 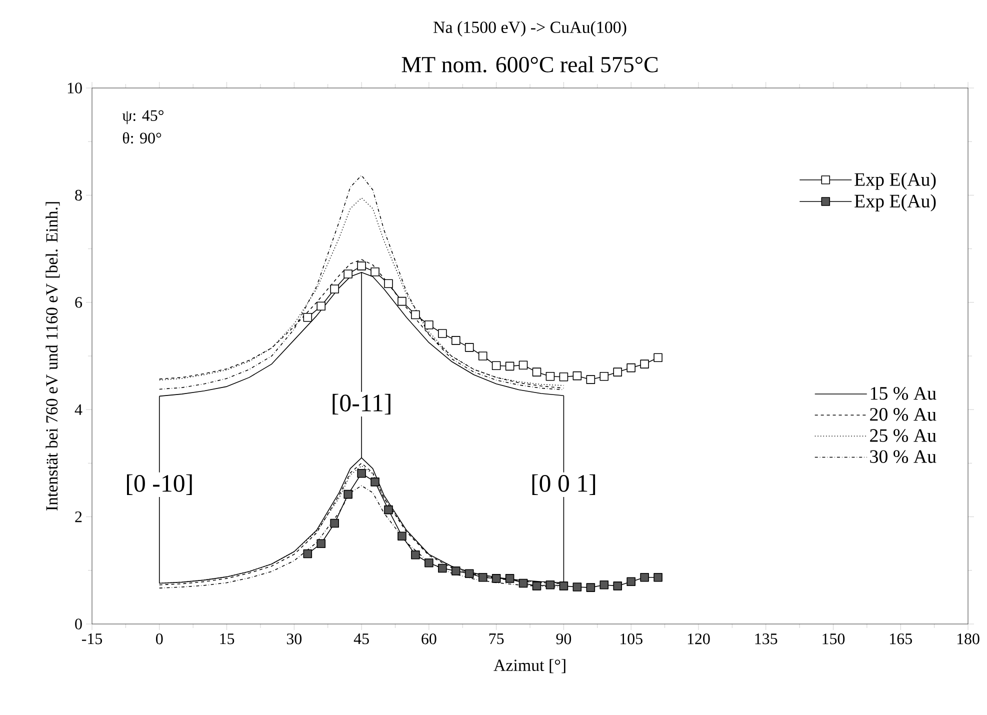 I want to click on x-tick-label: 105, so click(x=631, y=639).